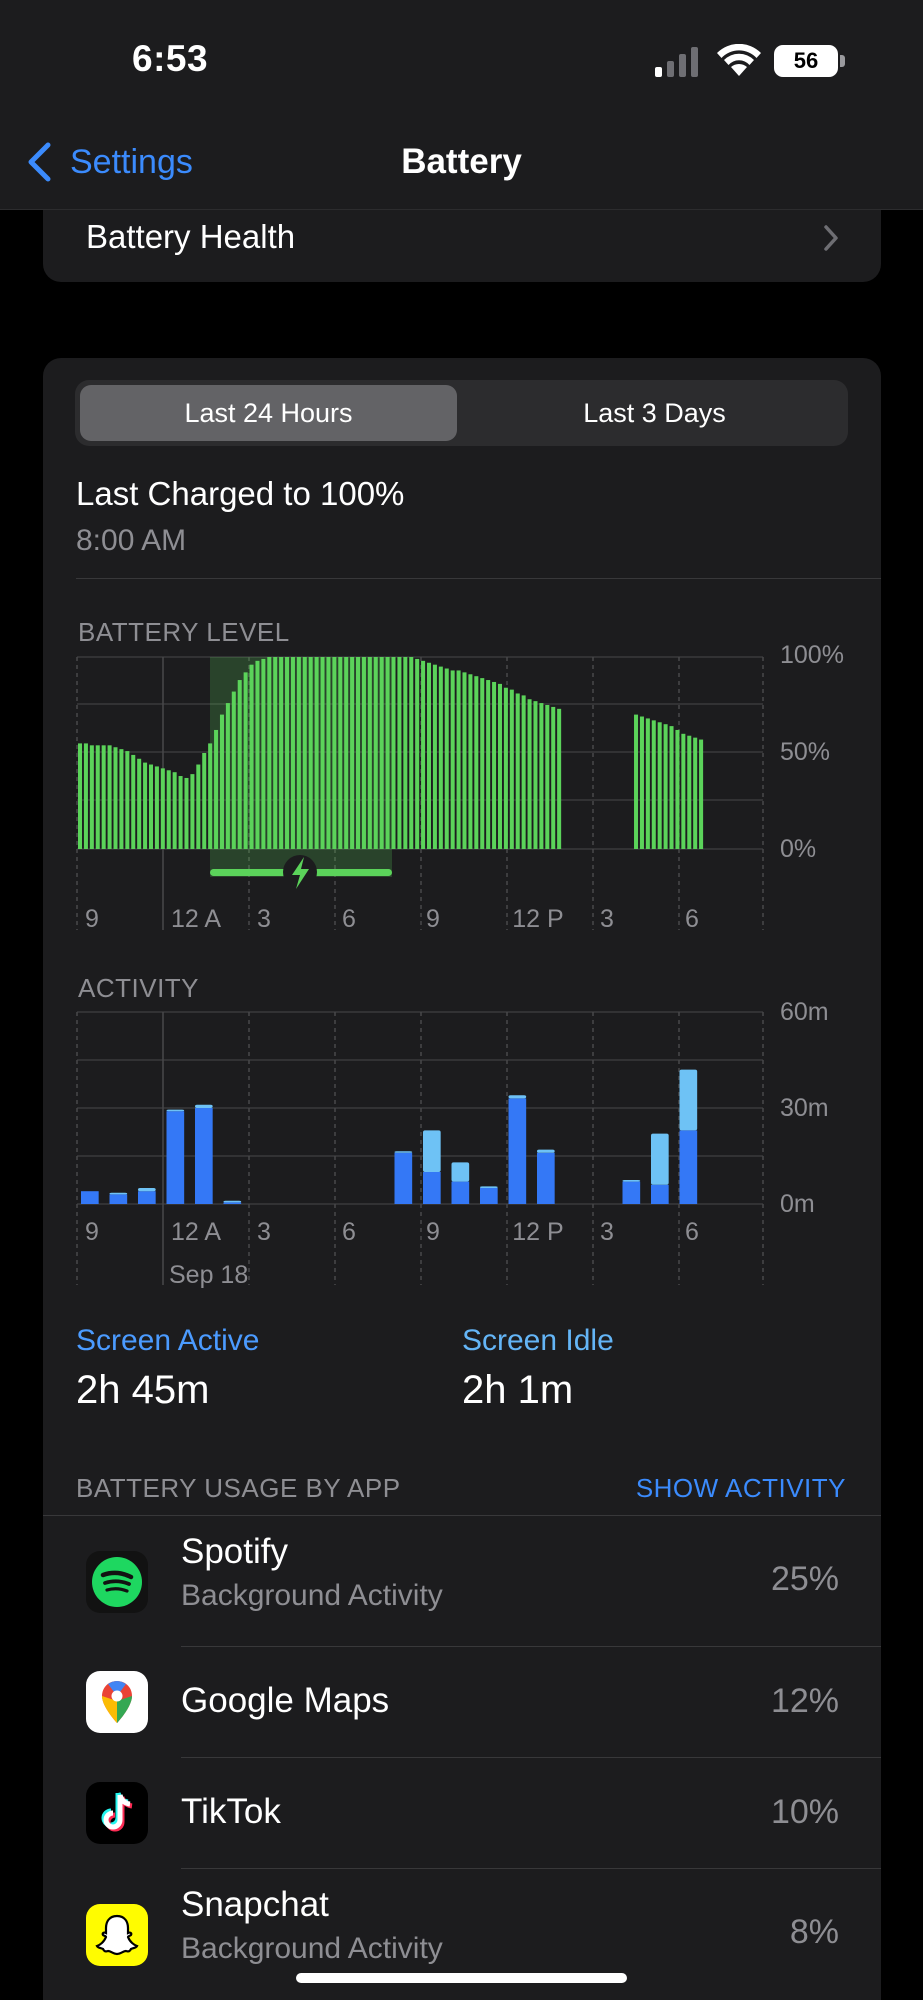  What do you see at coordinates (804, 1701) in the screenshot?
I see `app-percent: 12%` at bounding box center [804, 1701].